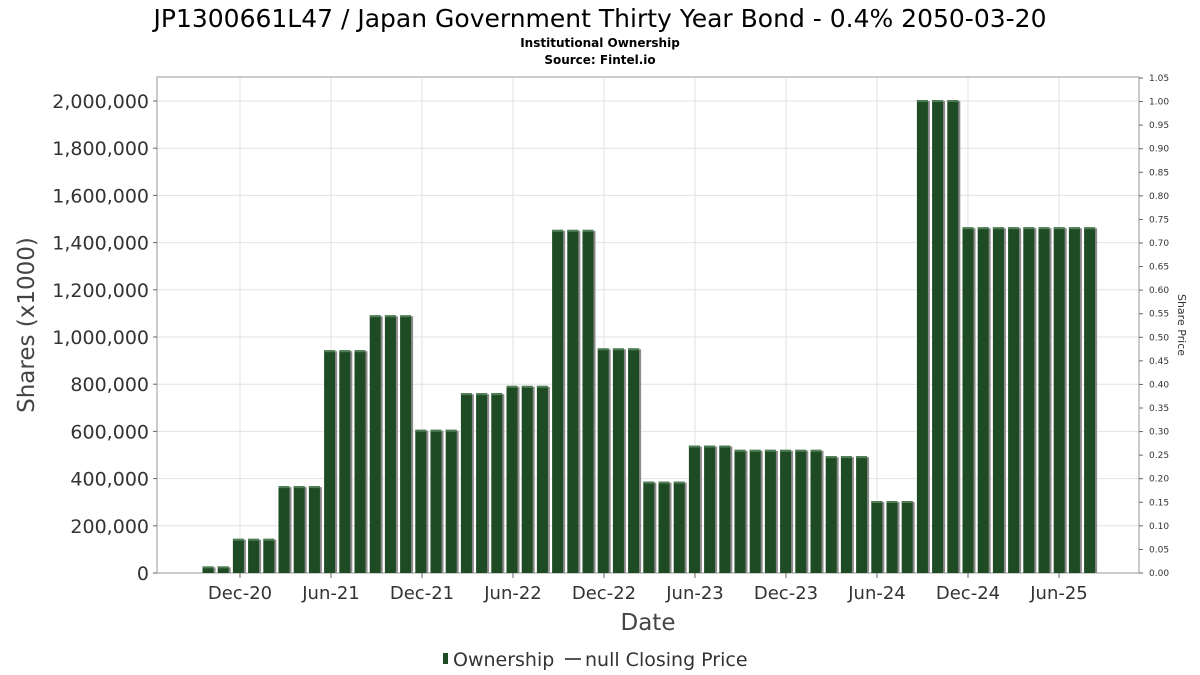 This screenshot has width=1200, height=675. I want to click on y2-tick-label: 0.45, so click(1159, 362).